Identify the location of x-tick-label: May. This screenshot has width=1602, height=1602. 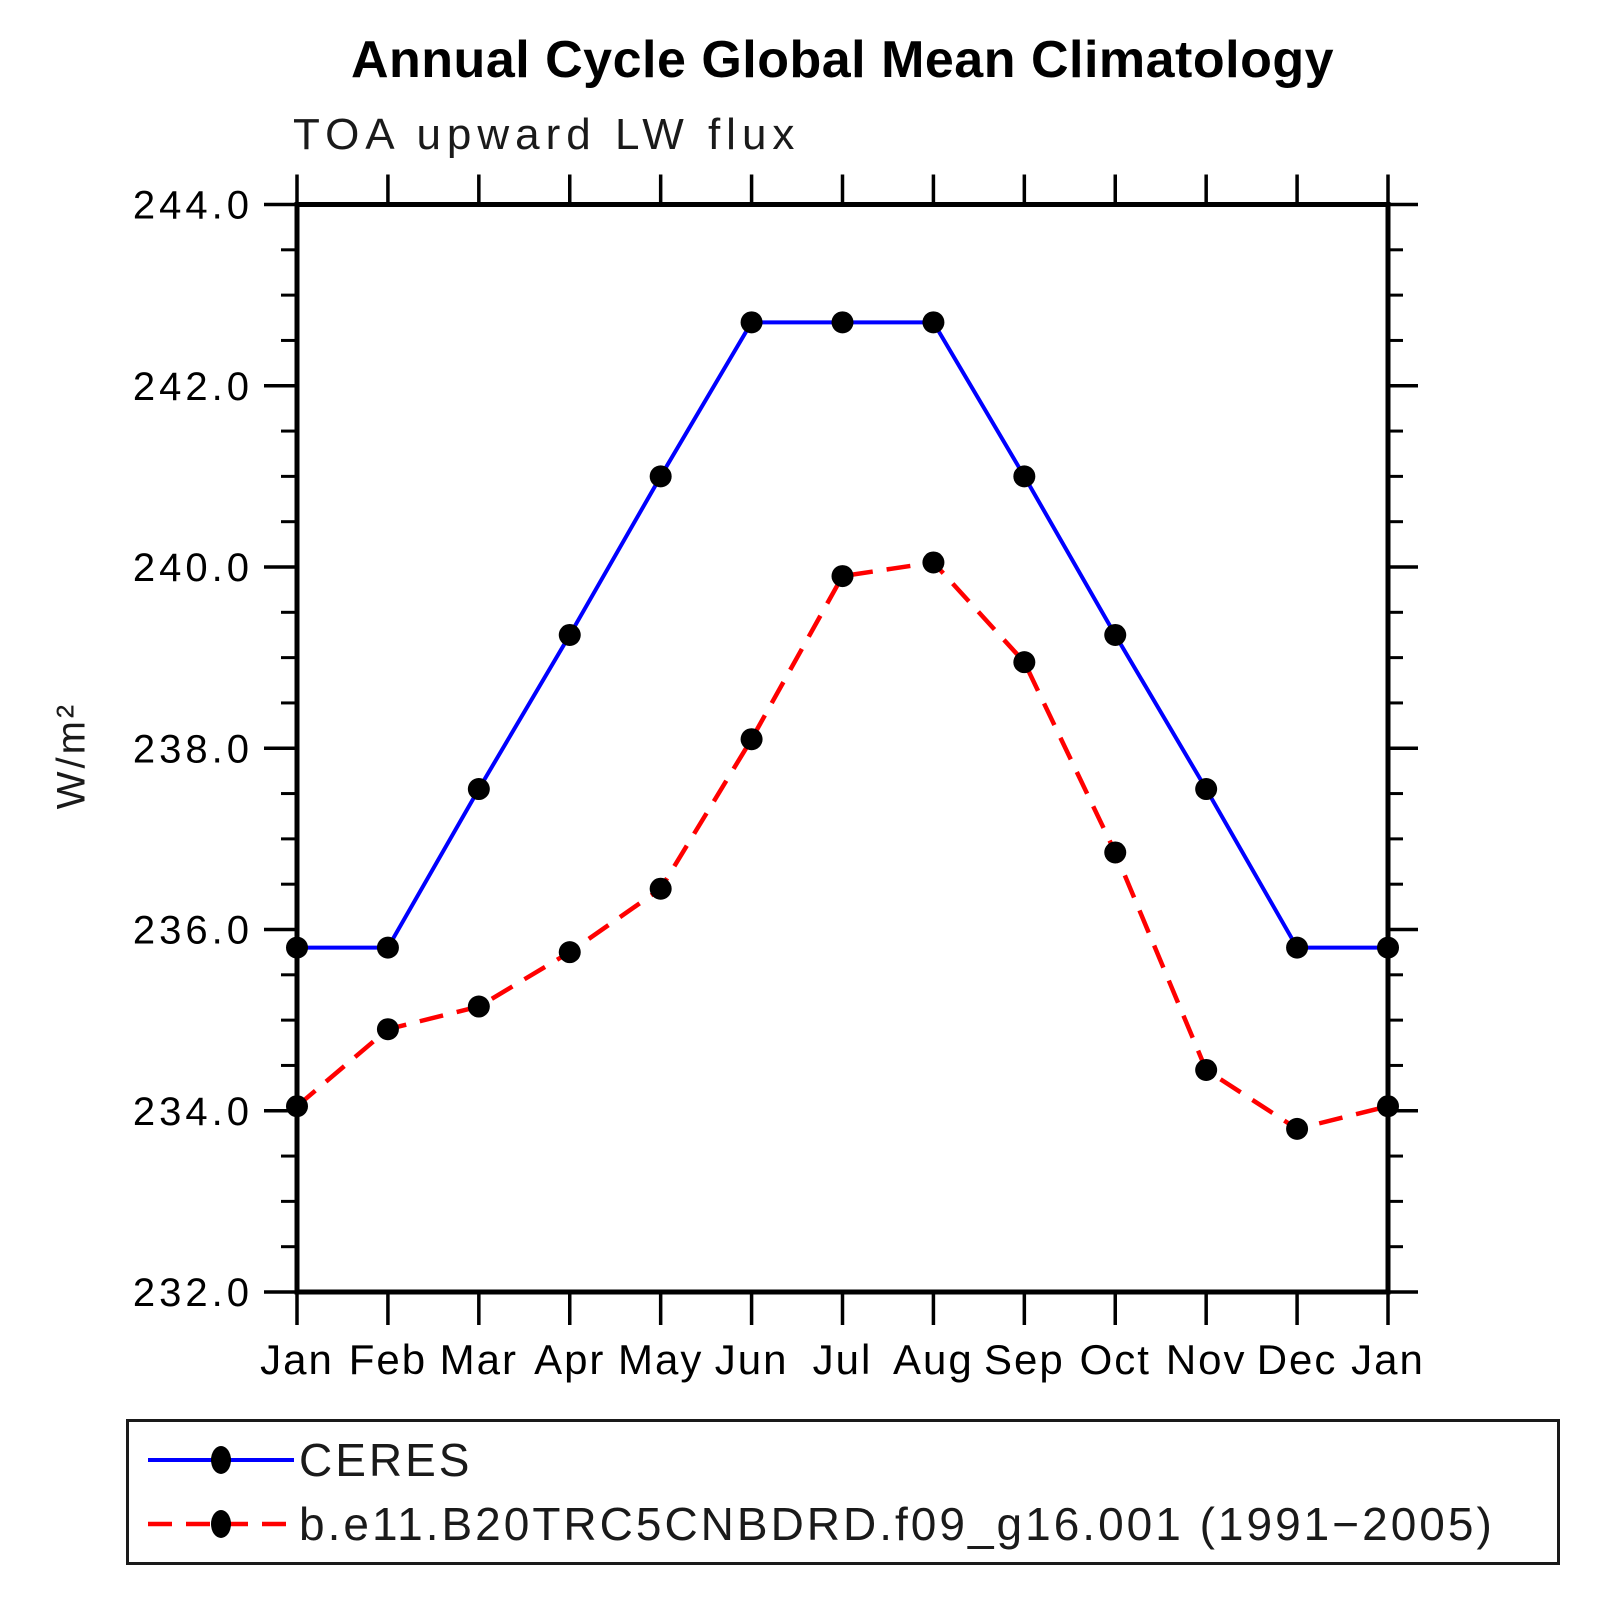
(660, 1359).